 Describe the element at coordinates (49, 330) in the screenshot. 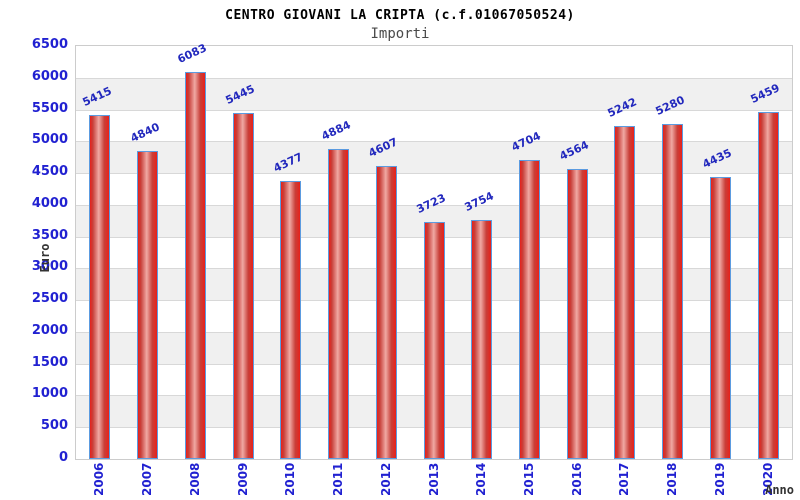

I see `y-tick-label: 2000` at that location.